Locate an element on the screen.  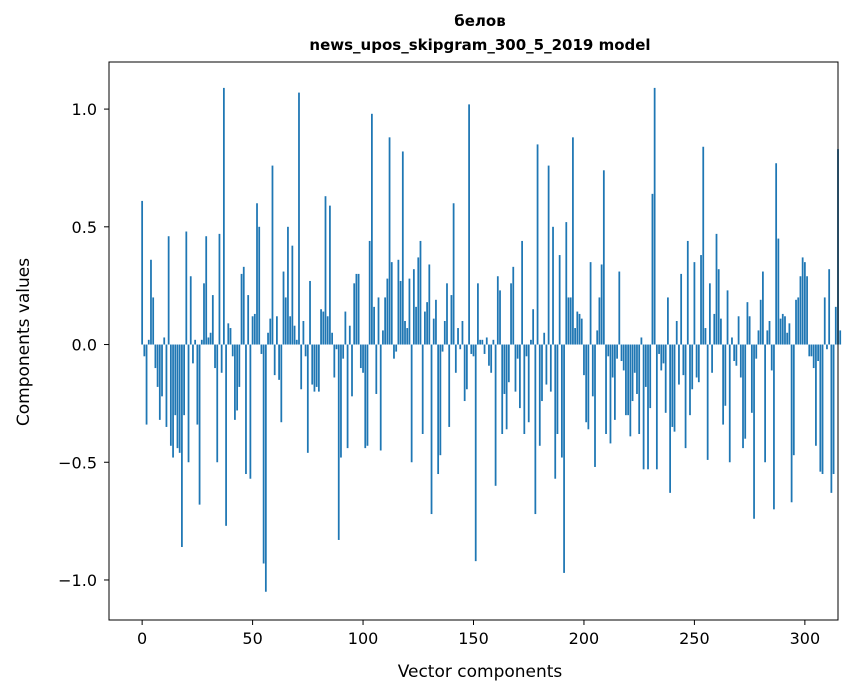
y-axis-label: Components values is located at coordinates (24, 342).